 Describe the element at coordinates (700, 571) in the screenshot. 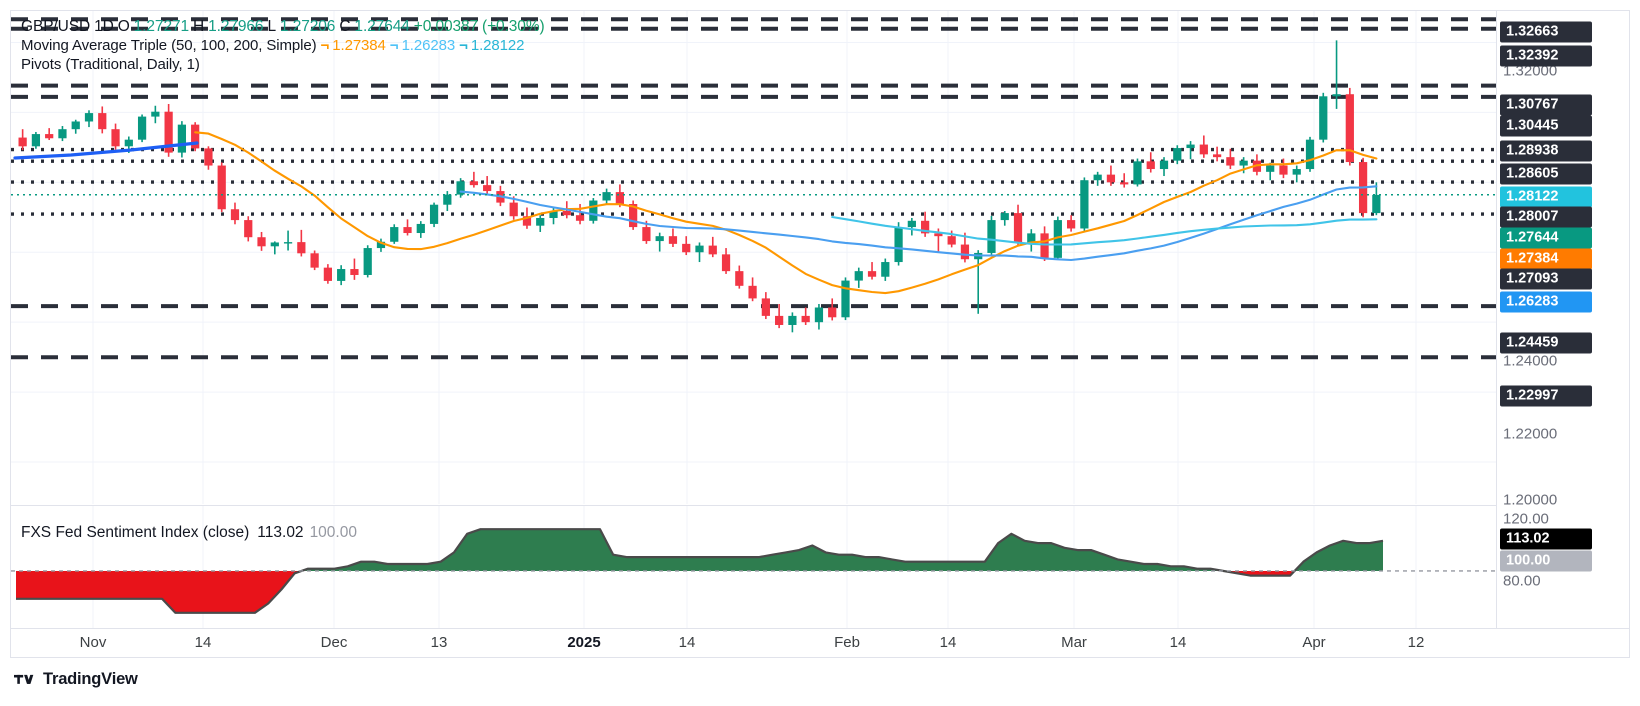

I see `sentiment-line` at that location.